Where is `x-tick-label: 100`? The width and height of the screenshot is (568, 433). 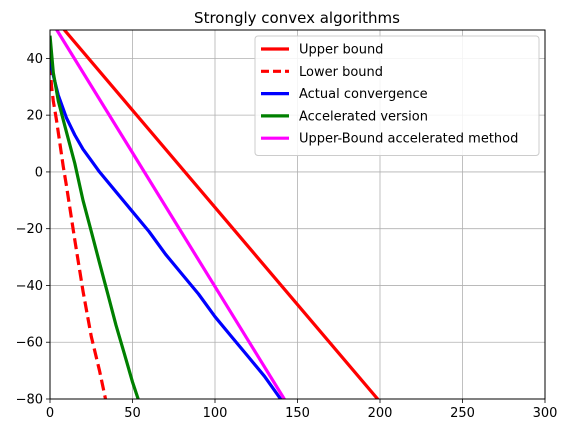
x-tick-label: 100 is located at coordinates (215, 413).